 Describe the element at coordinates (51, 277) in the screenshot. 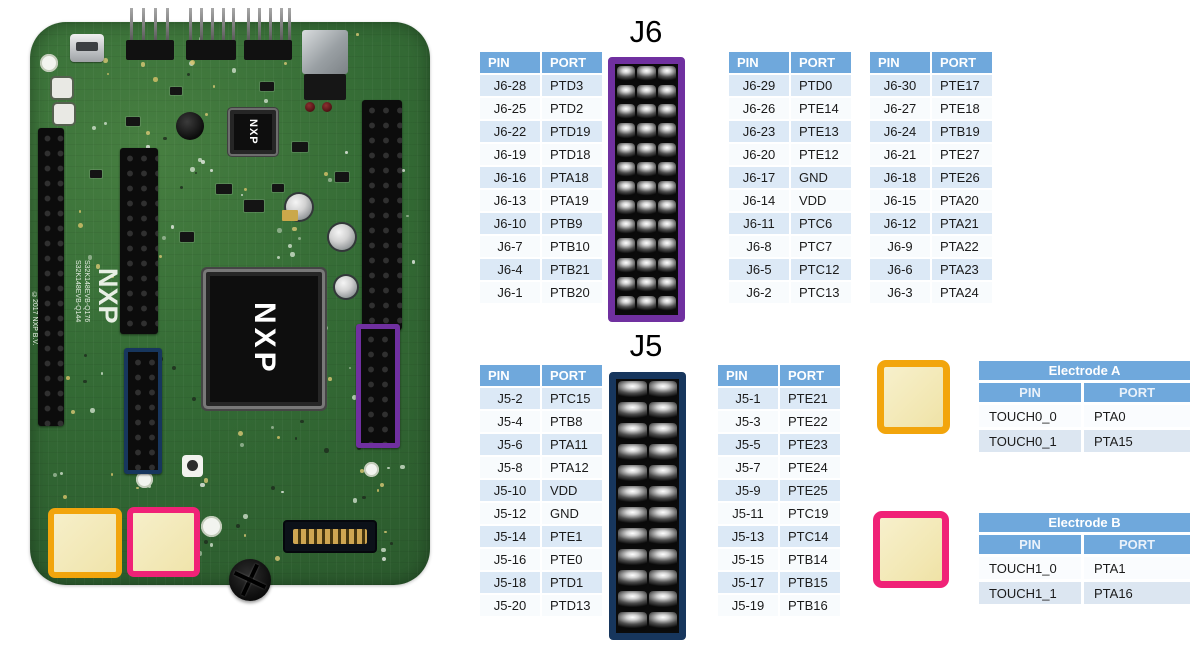

I see `left-pin-header` at that location.